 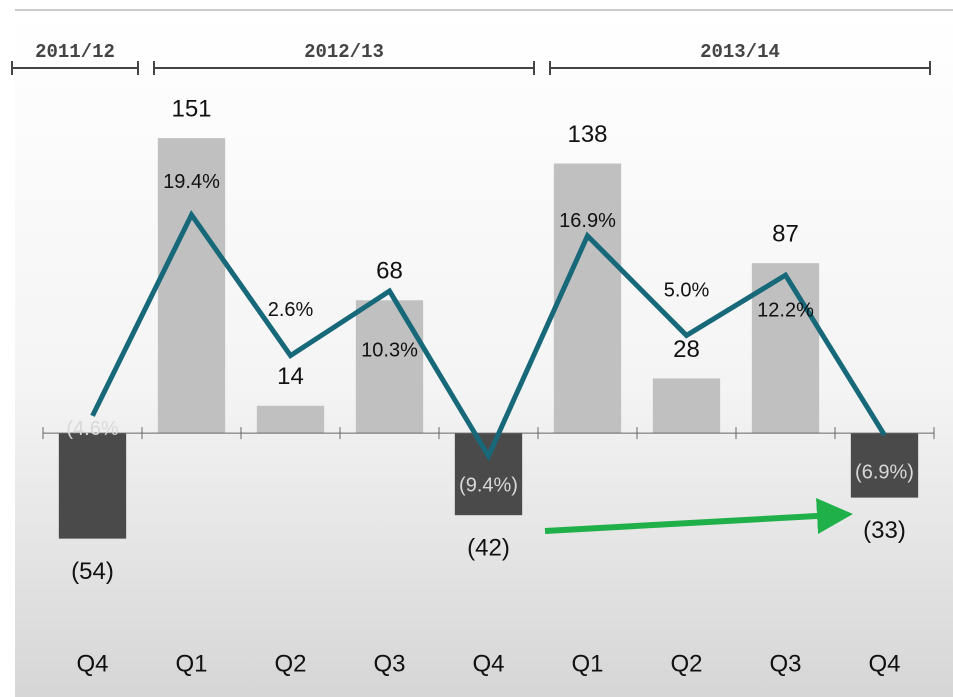 What do you see at coordinates (785, 234) in the screenshot?
I see `bar-value-label: 87` at bounding box center [785, 234].